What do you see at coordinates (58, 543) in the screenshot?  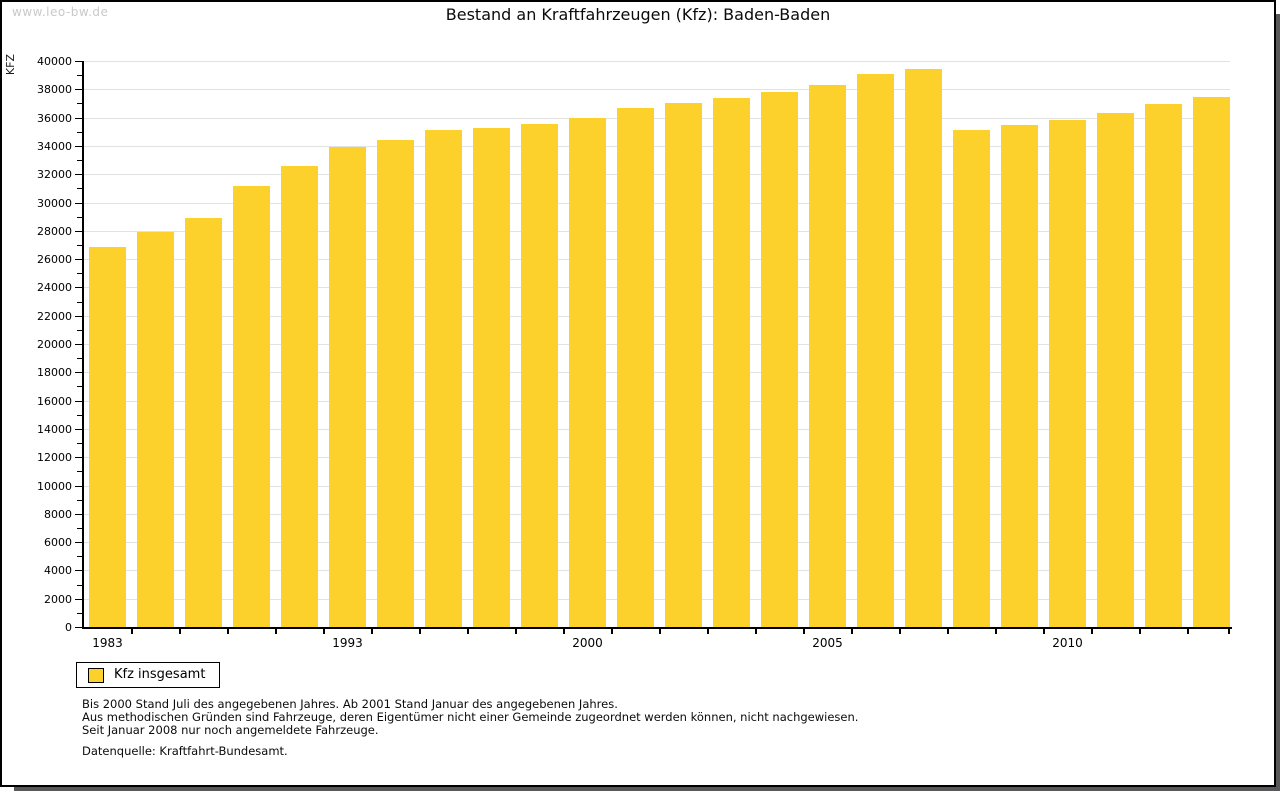 I see `y-axis-tick-label: 6000` at bounding box center [58, 543].